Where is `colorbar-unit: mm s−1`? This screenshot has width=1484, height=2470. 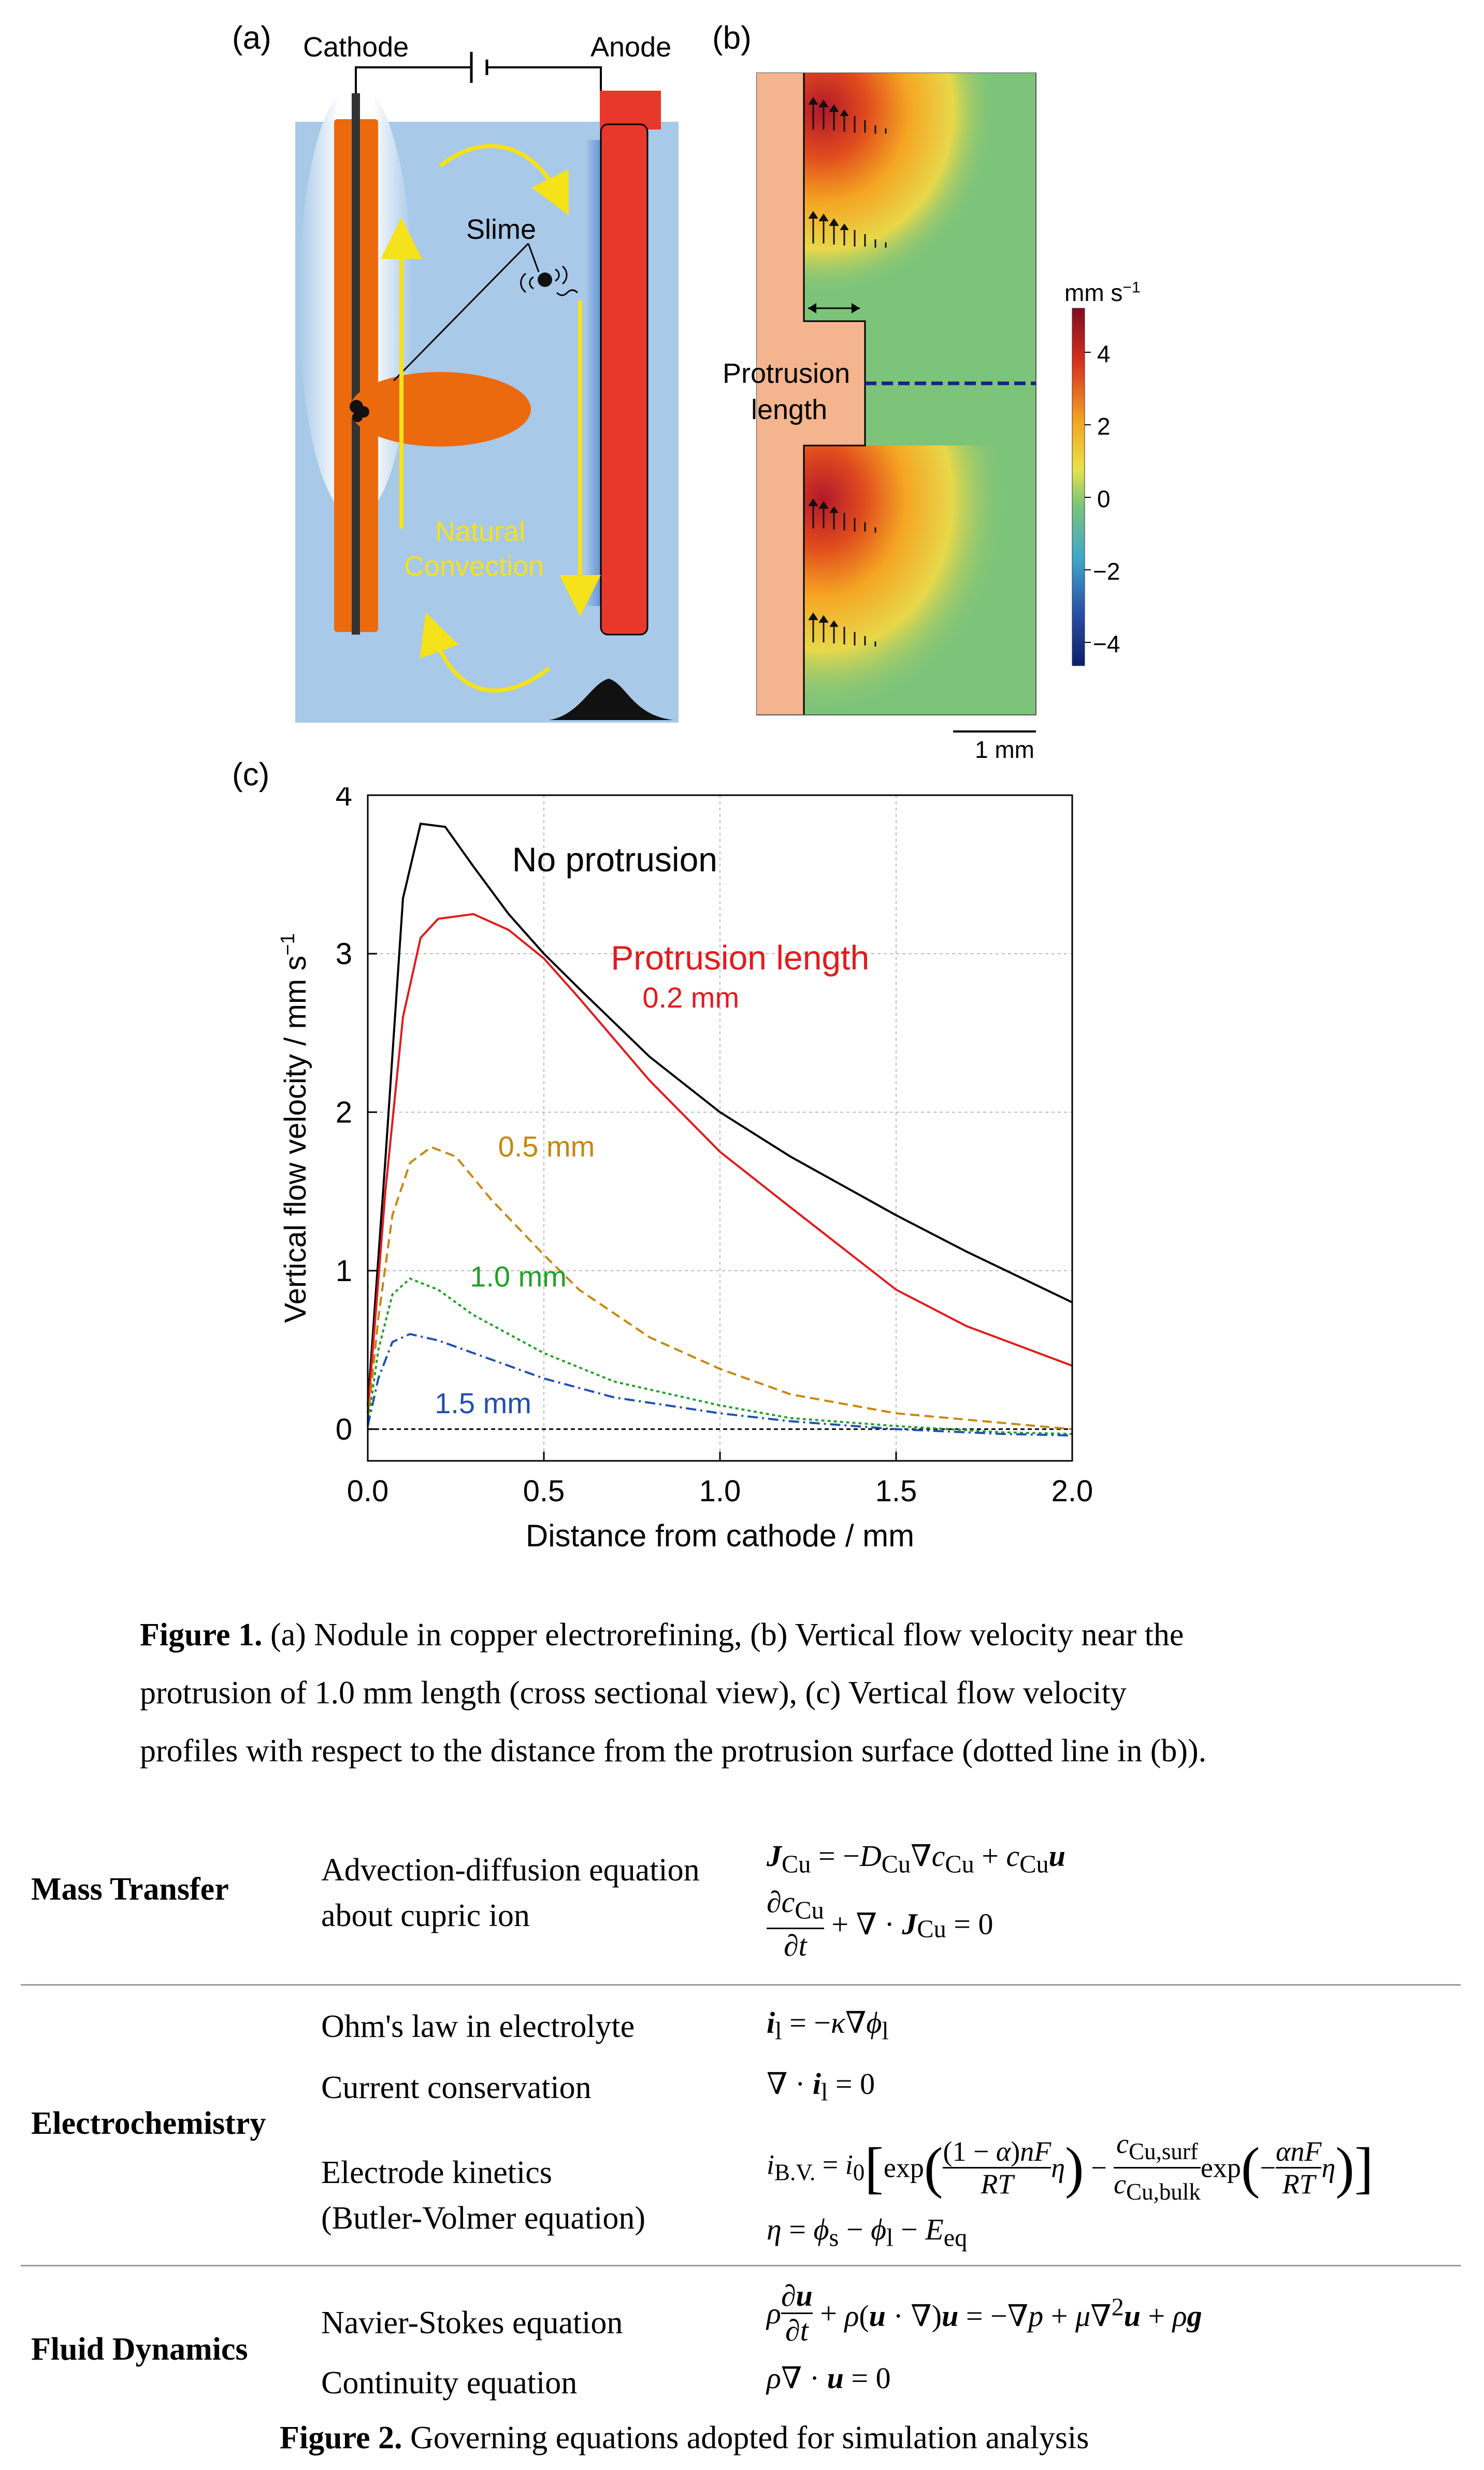
colorbar-unit: mm s−1 is located at coordinates (1102, 292).